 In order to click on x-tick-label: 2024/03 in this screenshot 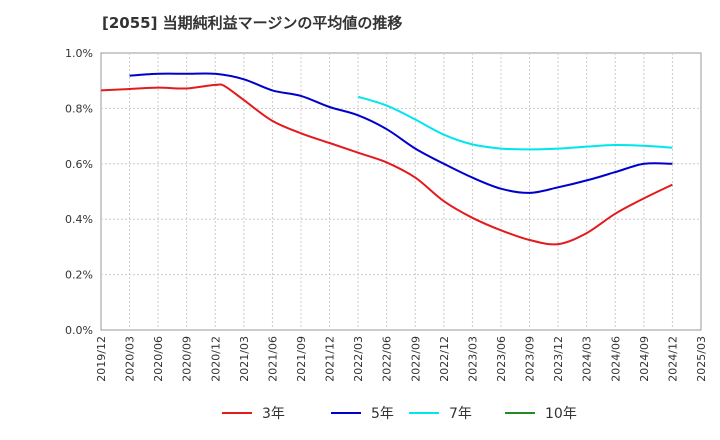, I will do `click(587, 359)`.